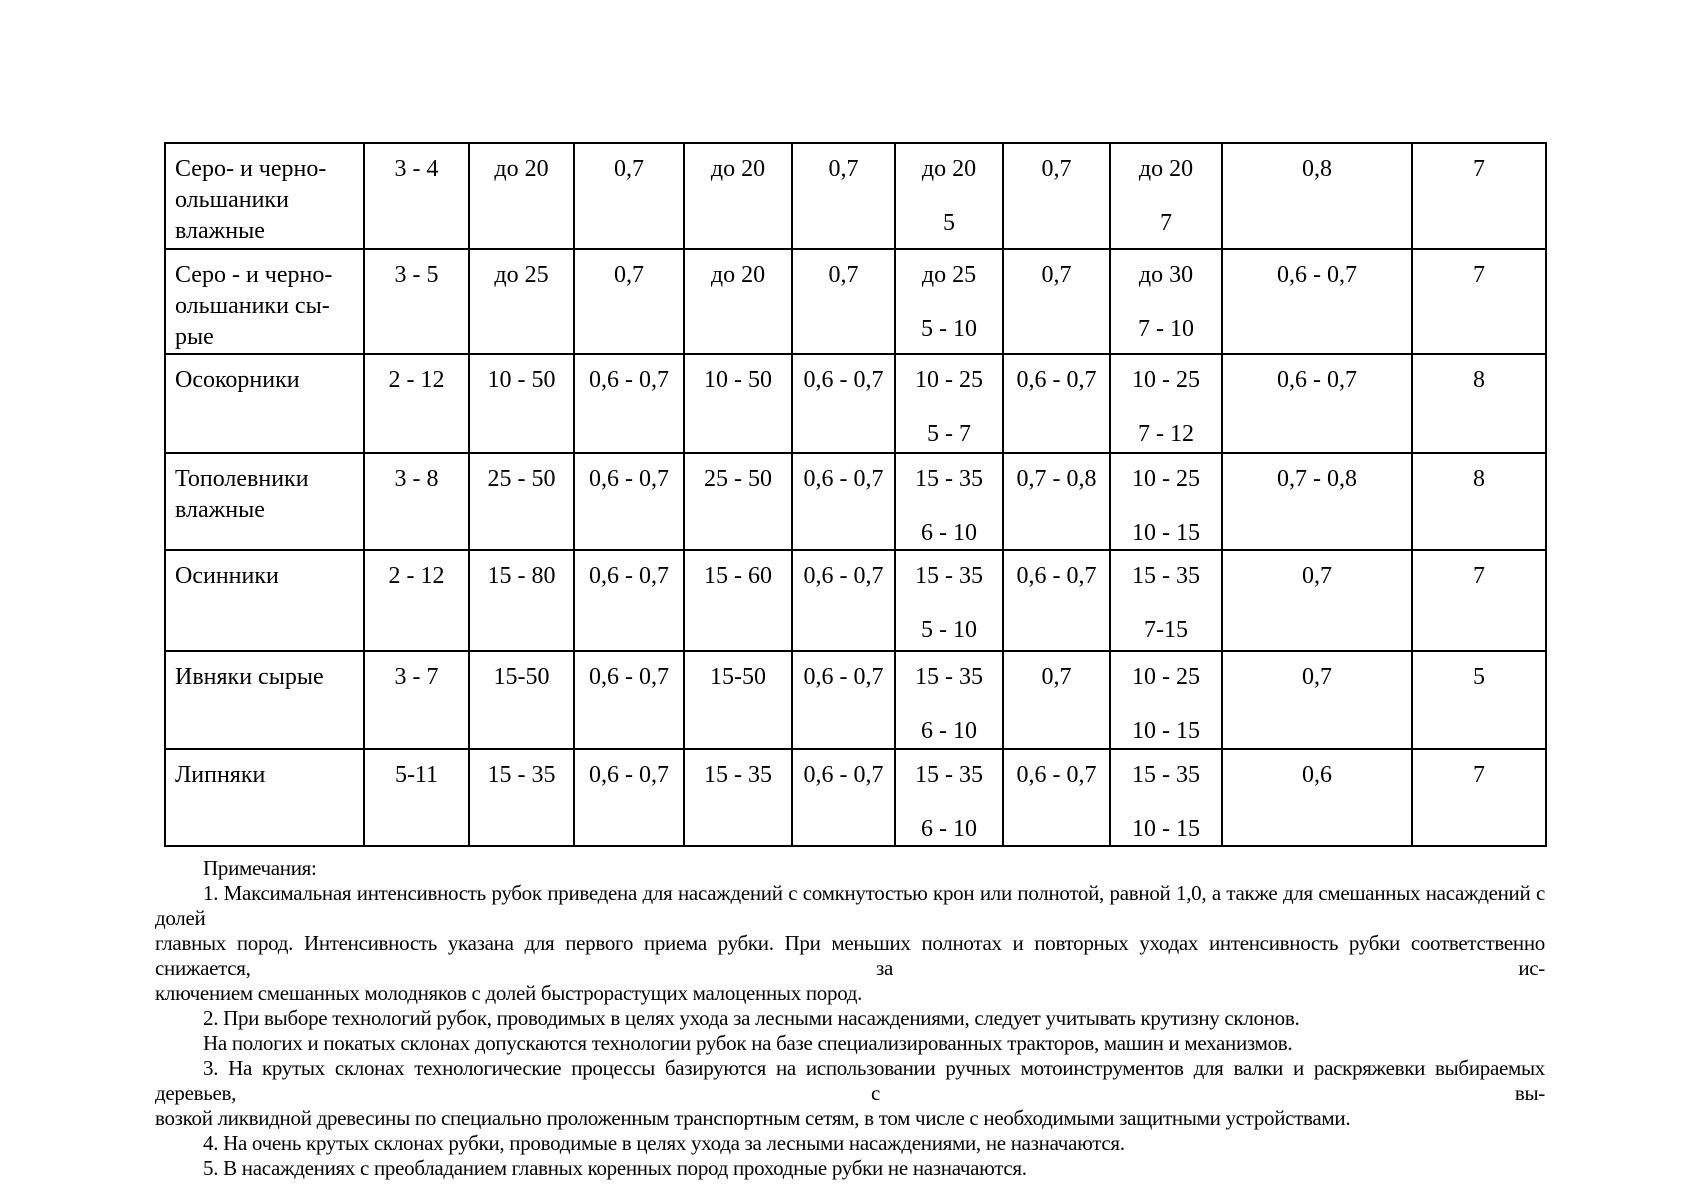 The image size is (1697, 1200). I want to click on cell-value-stacked: до 30 7 - 10, so click(1166, 301).